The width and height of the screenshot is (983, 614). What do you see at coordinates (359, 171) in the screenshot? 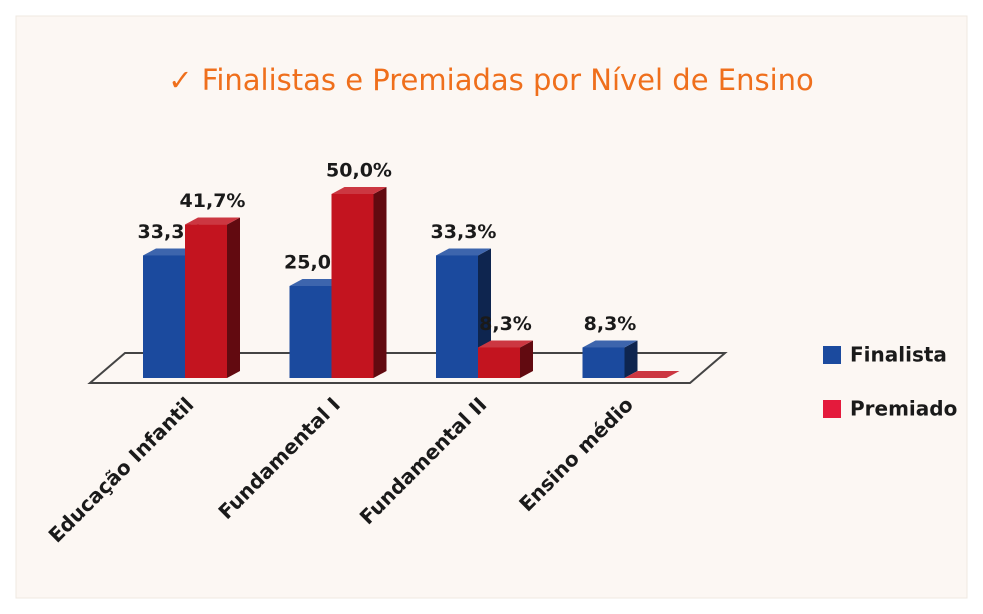
I see `data-label: 50,0%` at bounding box center [359, 171].